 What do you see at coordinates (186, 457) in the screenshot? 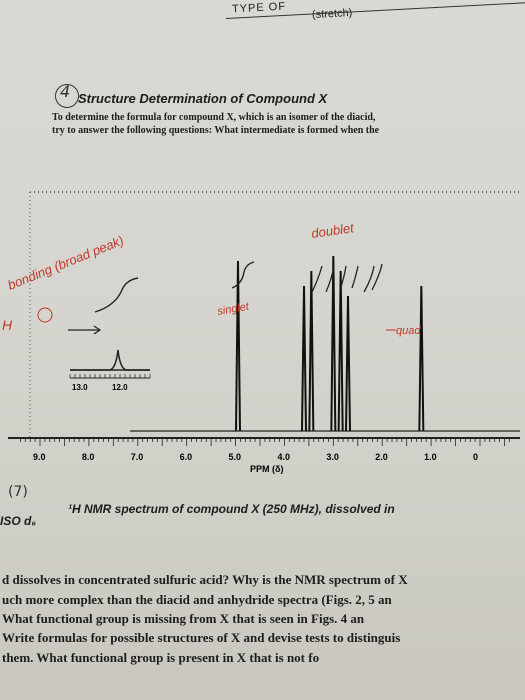
I see `x-tick-label: 6.0` at bounding box center [186, 457].